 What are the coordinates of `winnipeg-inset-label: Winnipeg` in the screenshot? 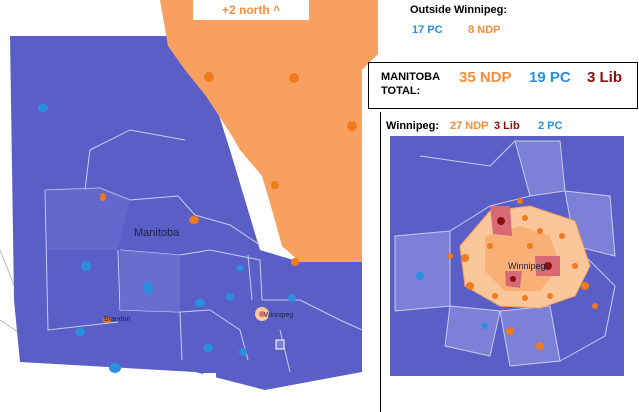 It's located at (527, 266).